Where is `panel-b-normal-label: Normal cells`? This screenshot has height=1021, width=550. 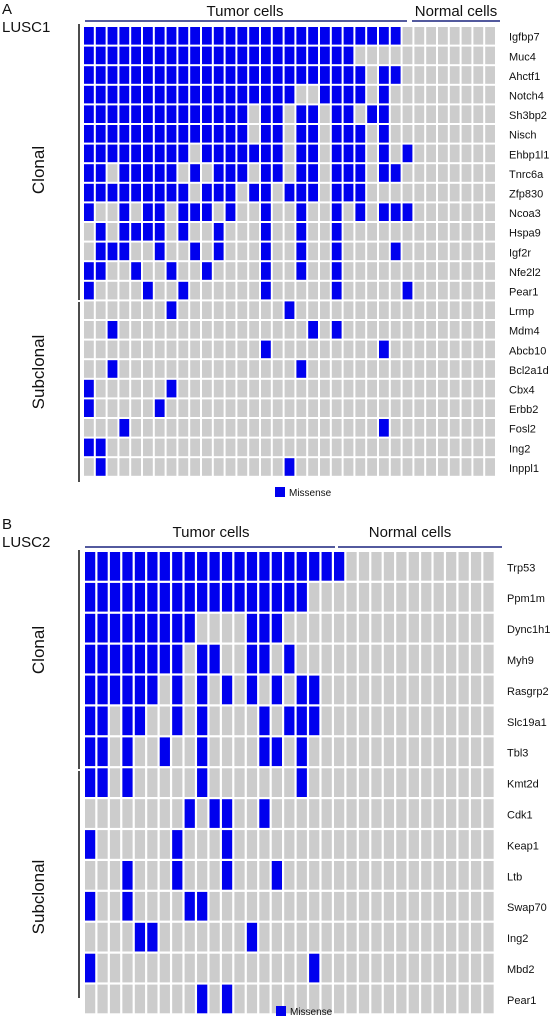 panel-b-normal-label: Normal cells is located at coordinates (410, 532).